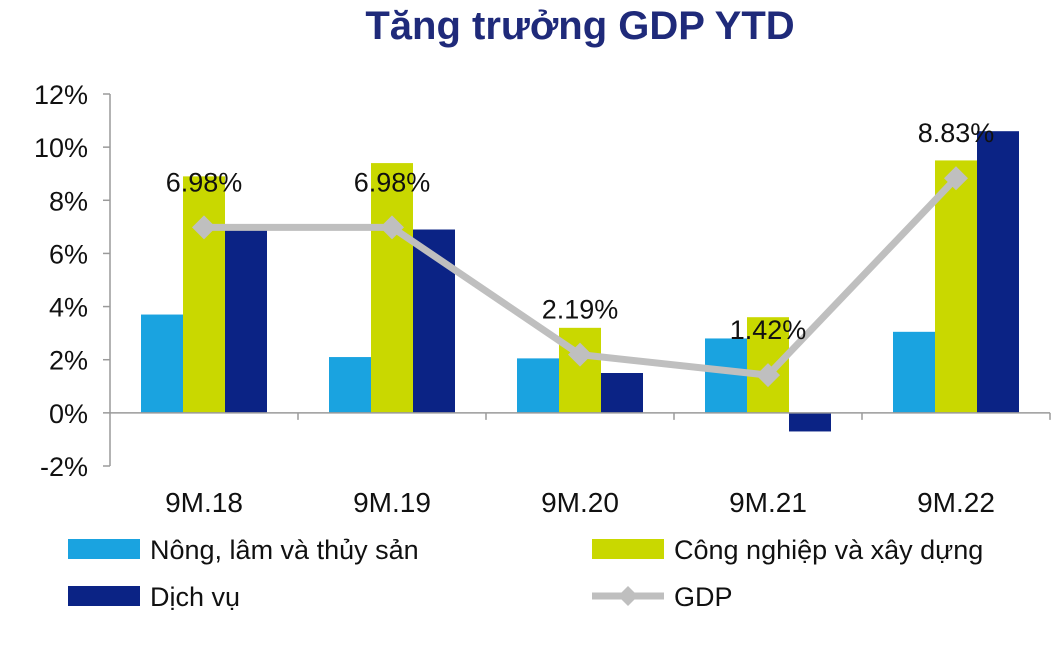 The width and height of the screenshot is (1058, 646). Describe the element at coordinates (68, 414) in the screenshot. I see `y-tick-label: 0%` at that location.